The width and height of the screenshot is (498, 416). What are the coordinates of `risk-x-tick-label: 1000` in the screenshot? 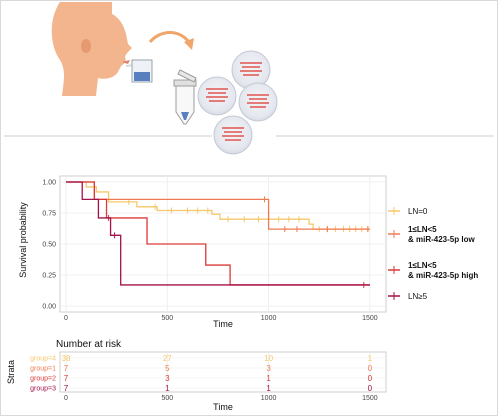 It's located at (269, 398).